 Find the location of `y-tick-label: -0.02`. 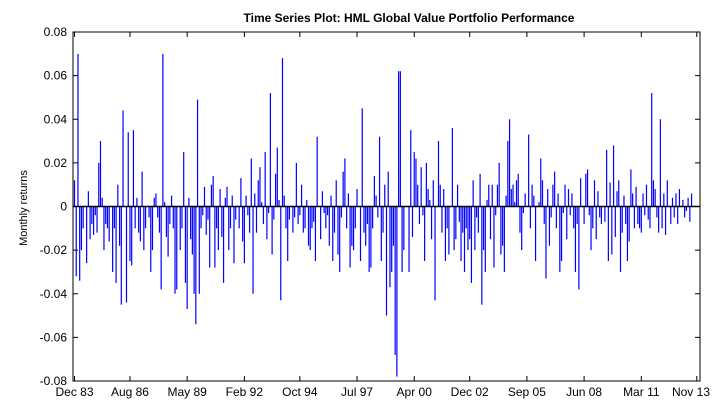

y-tick-label: -0.02 is located at coordinates (54, 250).